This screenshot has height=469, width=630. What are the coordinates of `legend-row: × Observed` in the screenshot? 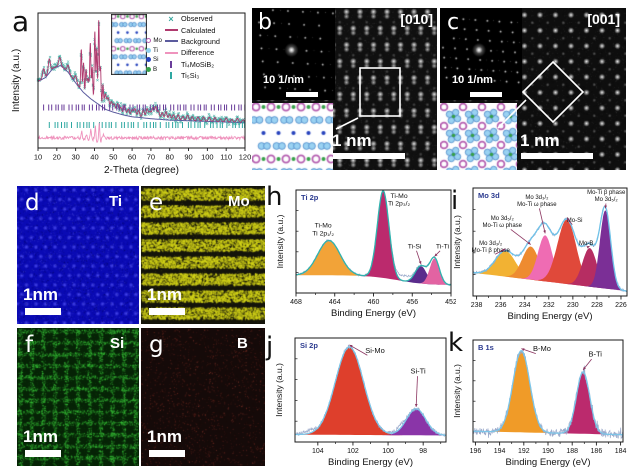 It's located at (191, 18).